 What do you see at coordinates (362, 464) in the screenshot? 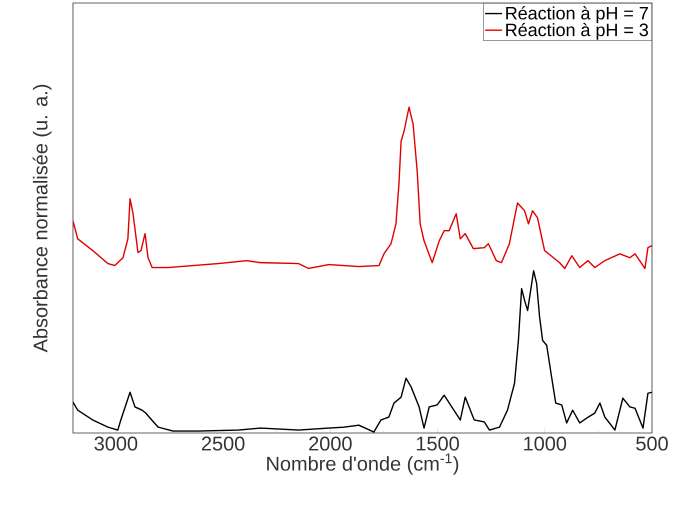
I see `x-axis-title: Nombre d'onde (cm$^{-1}$)` at bounding box center [362, 464].